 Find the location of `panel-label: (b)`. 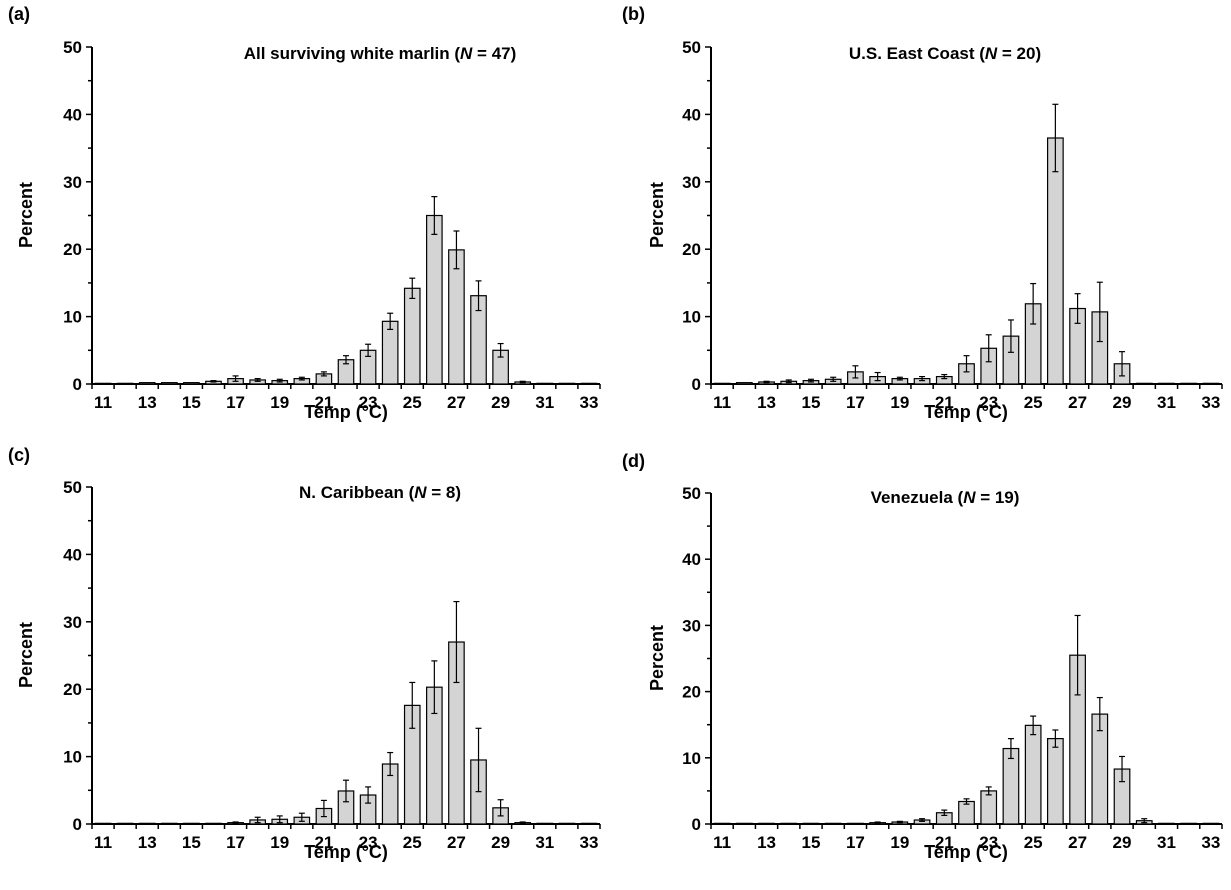

panel-label: (b) is located at coordinates (633, 14).